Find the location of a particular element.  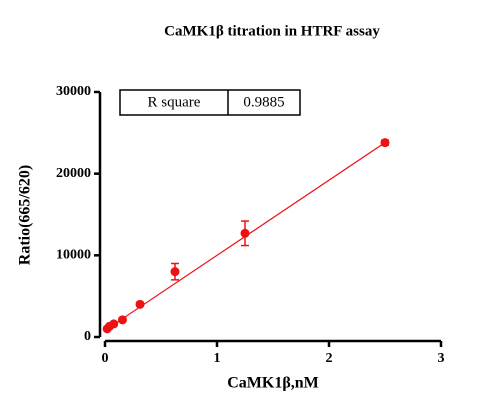

x-axis-label: CaMK1β,nM is located at coordinates (273, 383).